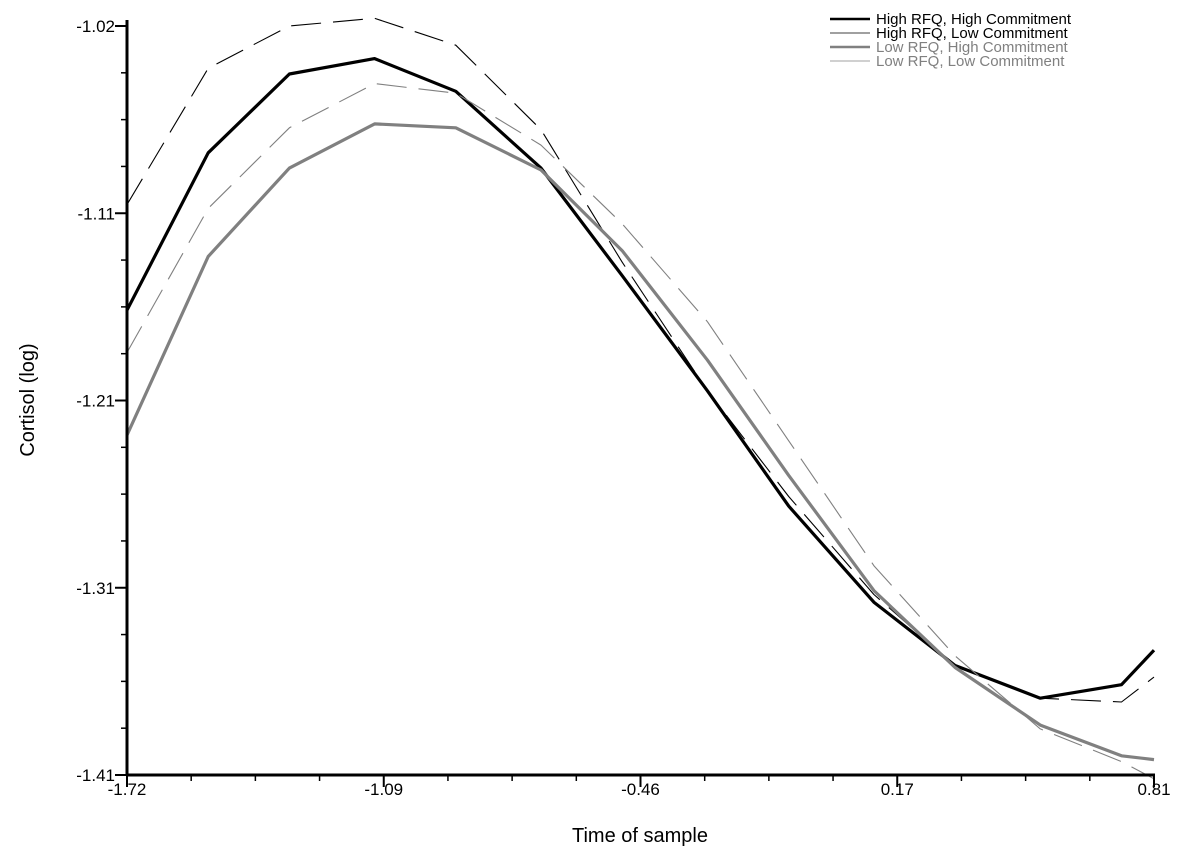 The height and width of the screenshot is (853, 1191). I want to click on y-tick-label: -1.21, so click(95, 401).